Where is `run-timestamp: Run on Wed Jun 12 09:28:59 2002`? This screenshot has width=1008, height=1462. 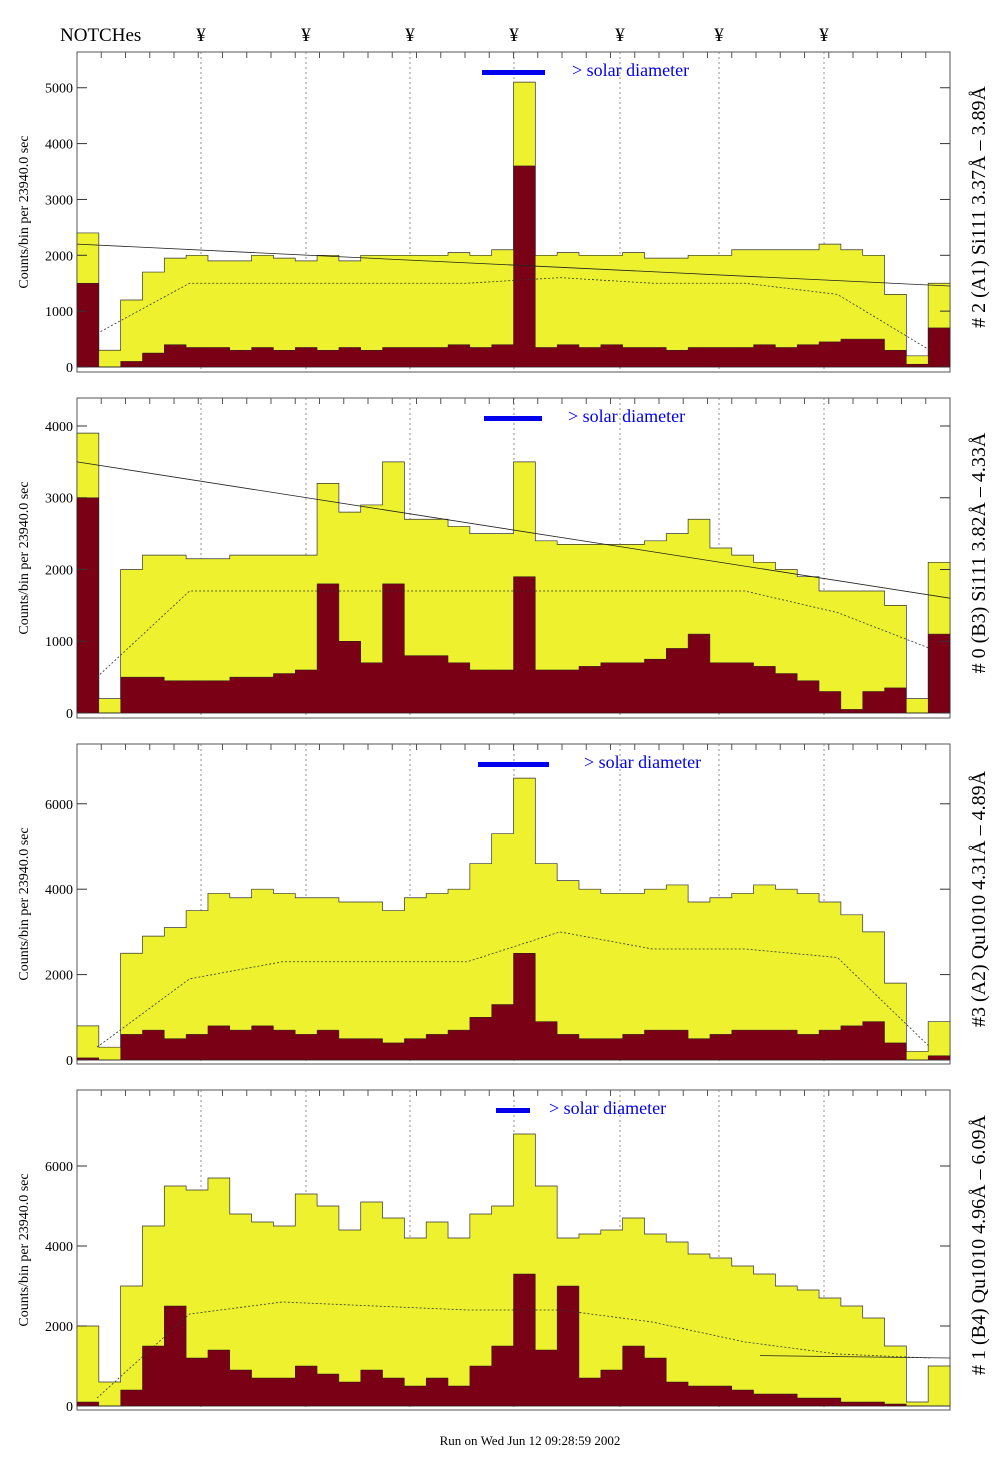 run-timestamp: Run on Wed Jun 12 09:28:59 2002 is located at coordinates (530, 1440).